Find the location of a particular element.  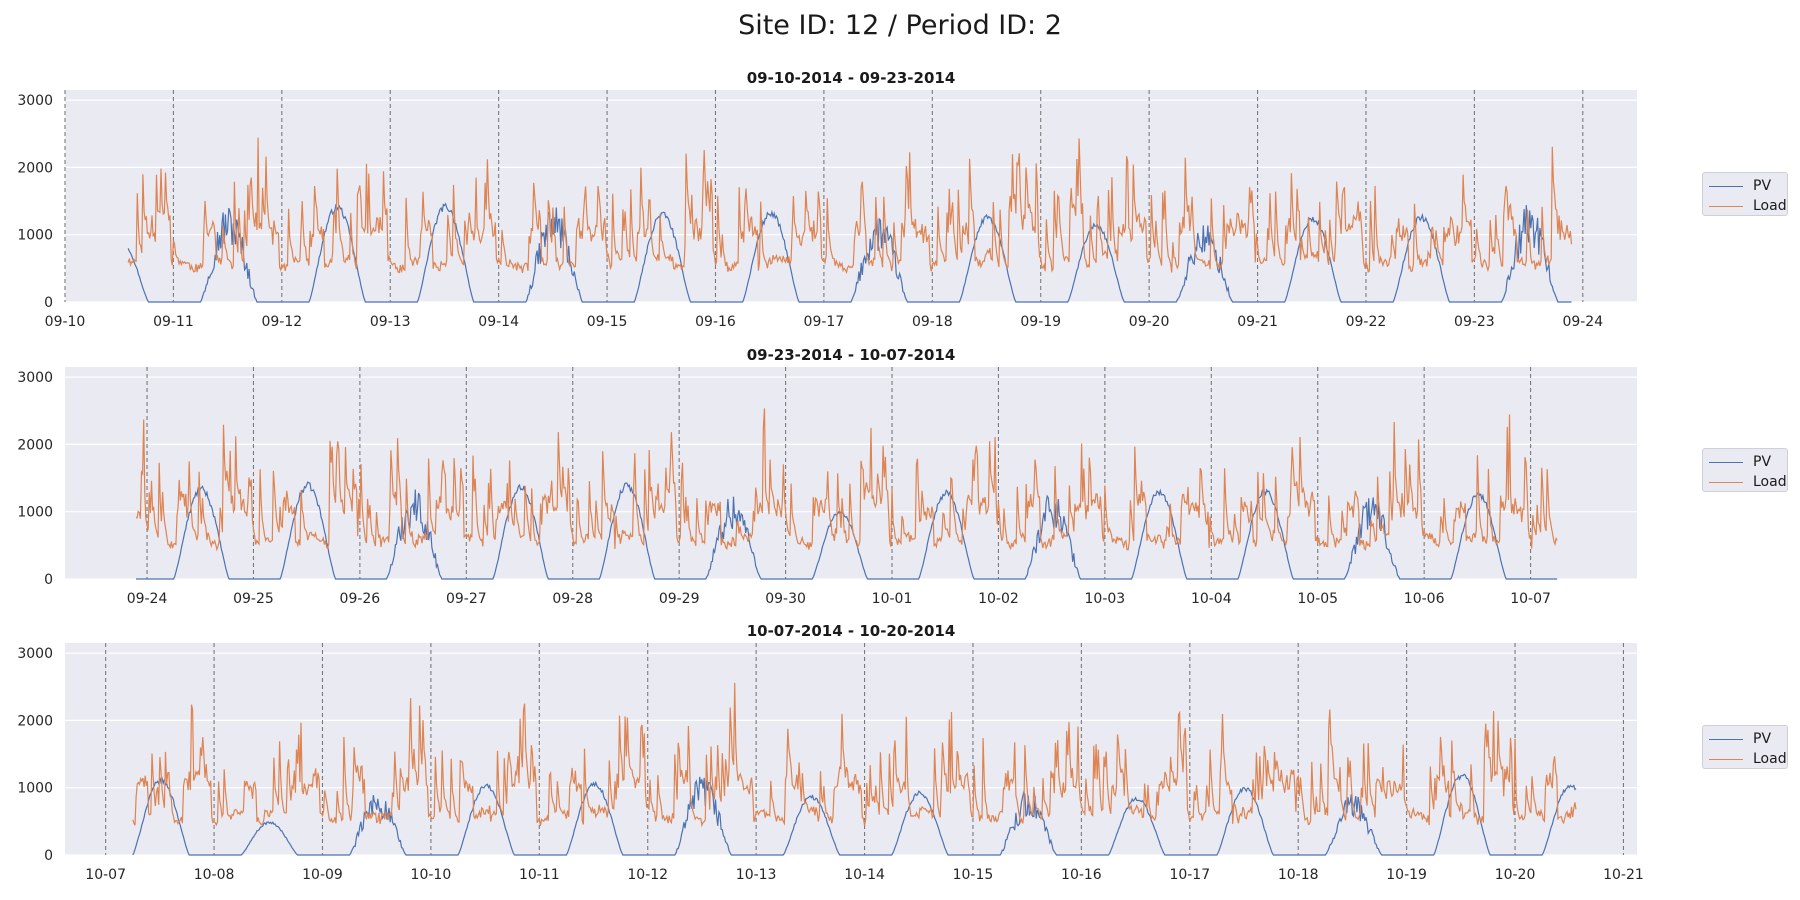

x-tick-label: 09-25 is located at coordinates (253, 599).